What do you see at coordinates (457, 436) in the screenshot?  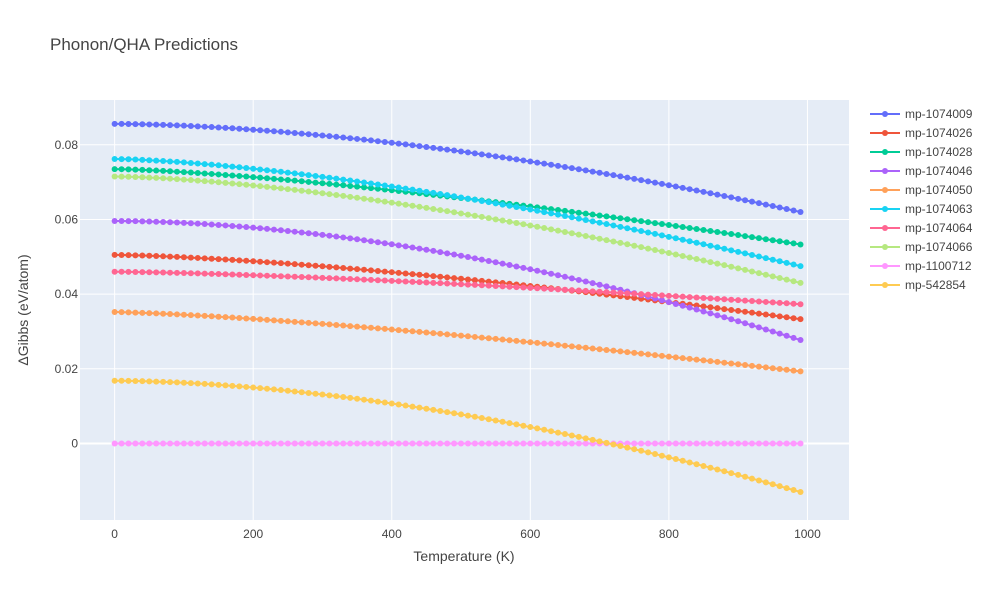 I see `series-line` at bounding box center [457, 436].